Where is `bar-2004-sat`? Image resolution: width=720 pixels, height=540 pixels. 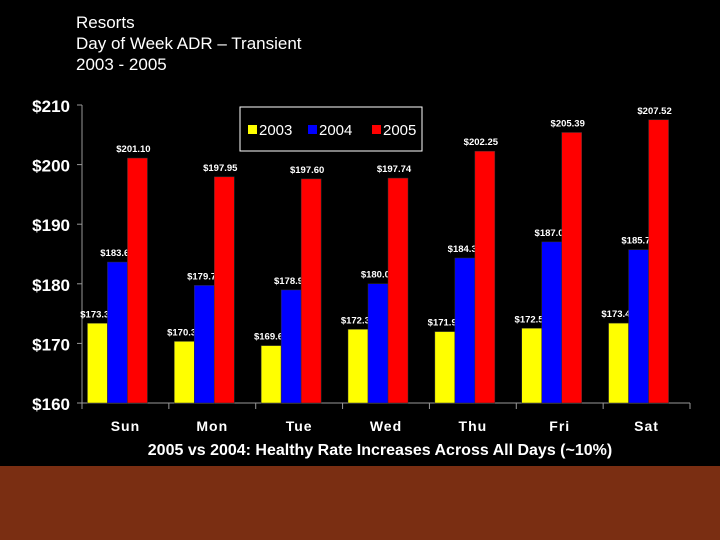 bar-2004-sat is located at coordinates (638, 326).